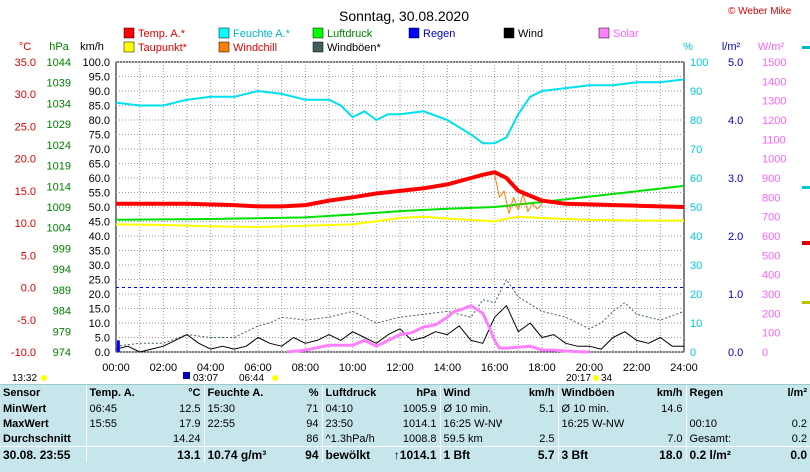 Image resolution: width=810 pixels, height=472 pixels. I want to click on temp-tick-label: -5.0, so click(26, 321).